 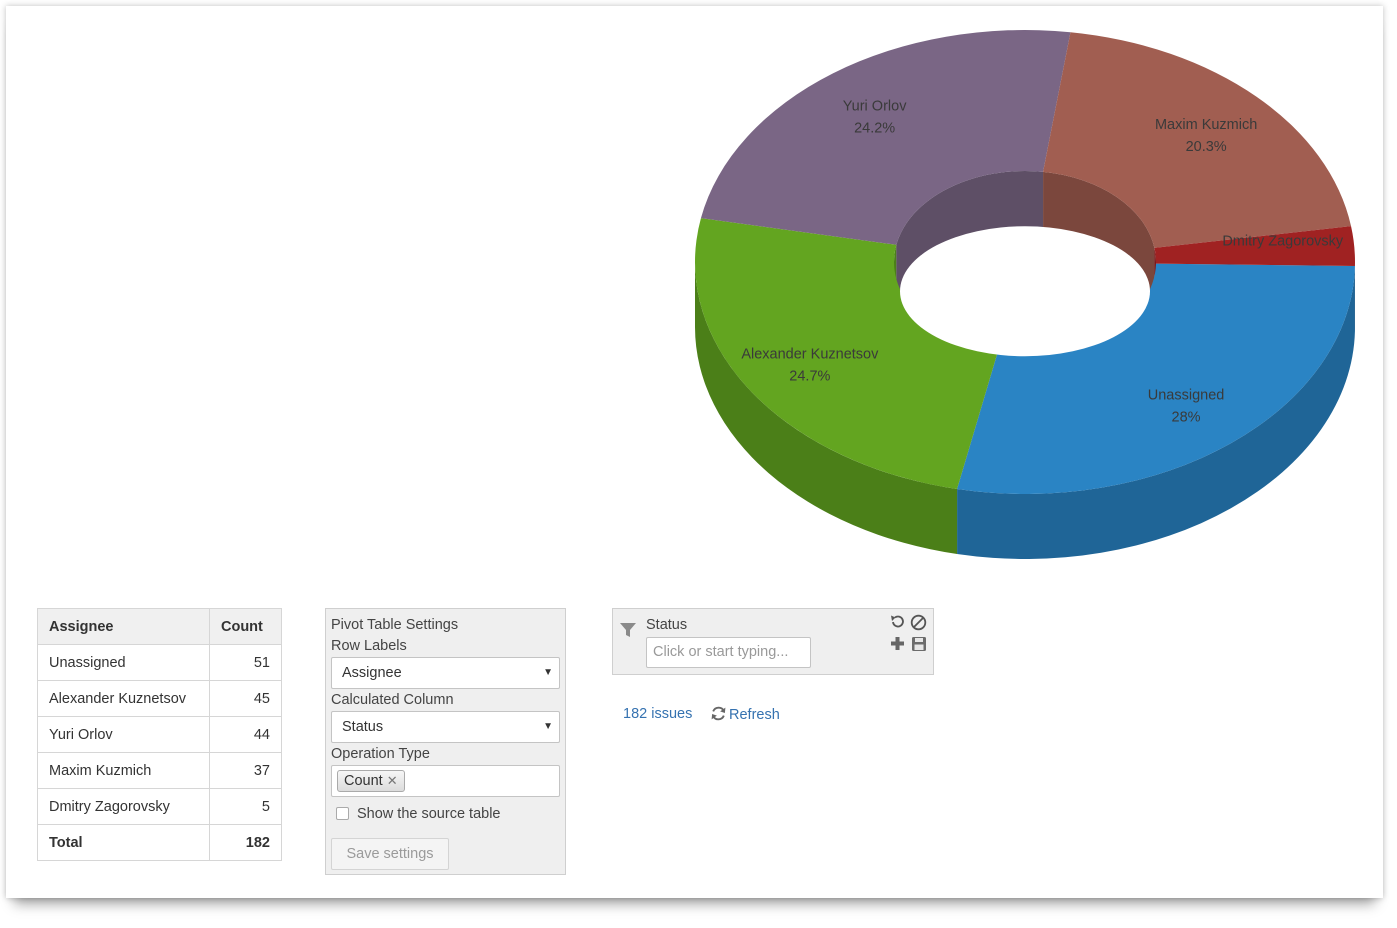 What do you see at coordinates (245, 662) in the screenshot?
I see `count-cell: 51` at bounding box center [245, 662].